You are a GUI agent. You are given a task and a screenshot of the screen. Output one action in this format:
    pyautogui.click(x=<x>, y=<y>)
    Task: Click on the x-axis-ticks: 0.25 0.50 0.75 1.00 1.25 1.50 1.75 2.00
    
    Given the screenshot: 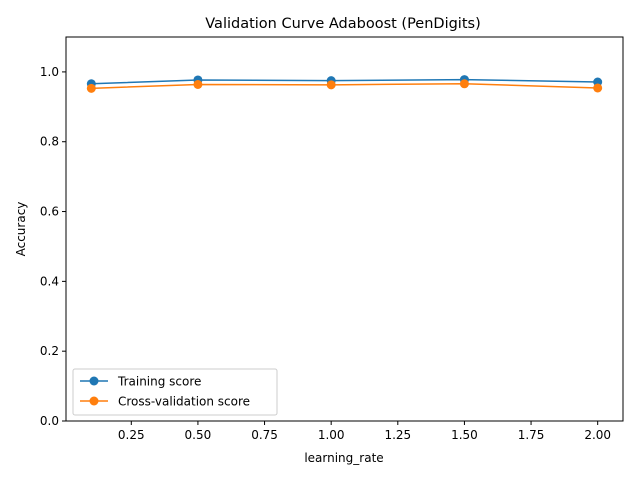 What is the action you would take?
    pyautogui.click(x=364, y=431)
    